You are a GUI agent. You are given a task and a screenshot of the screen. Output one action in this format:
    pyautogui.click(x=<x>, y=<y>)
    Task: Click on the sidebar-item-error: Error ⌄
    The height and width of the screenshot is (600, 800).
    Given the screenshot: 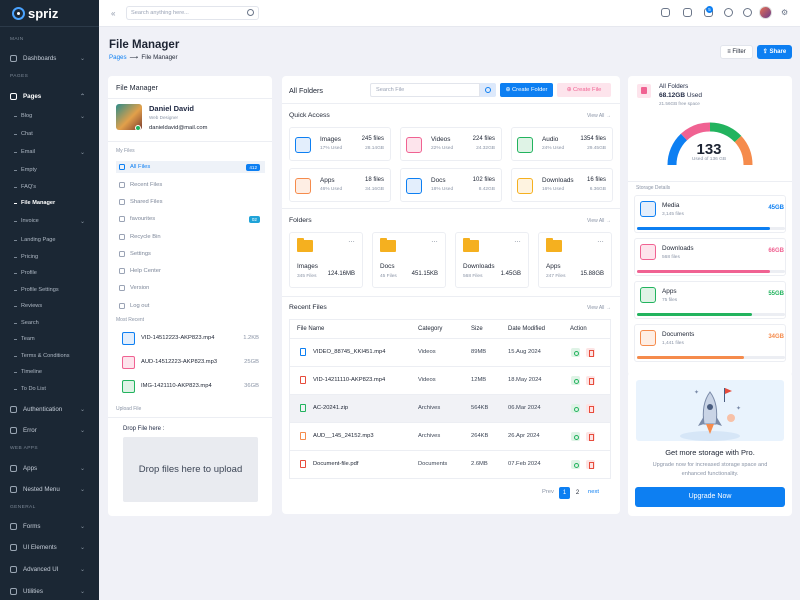 What is the action you would take?
    pyautogui.click(x=49, y=430)
    